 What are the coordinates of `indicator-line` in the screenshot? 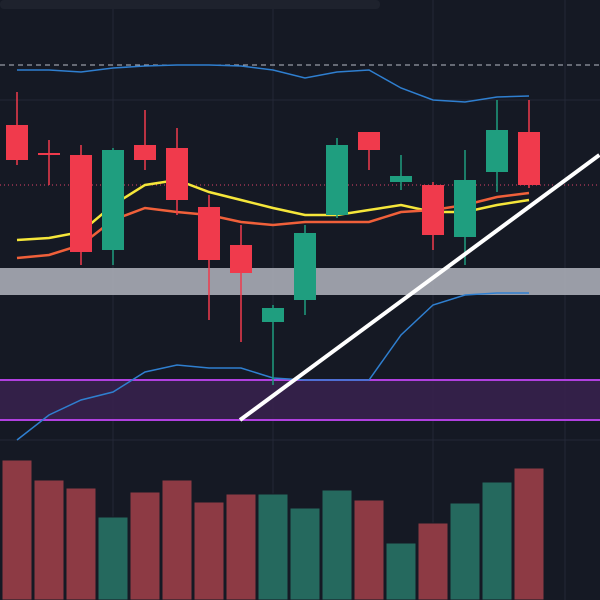 It's located at (273, 83).